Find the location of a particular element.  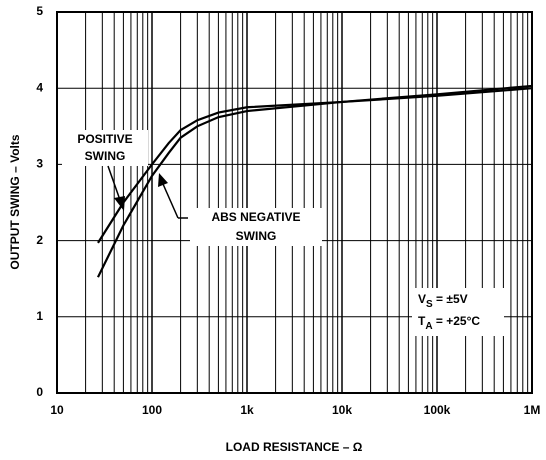

x-tick-label: 10 is located at coordinates (57, 410).